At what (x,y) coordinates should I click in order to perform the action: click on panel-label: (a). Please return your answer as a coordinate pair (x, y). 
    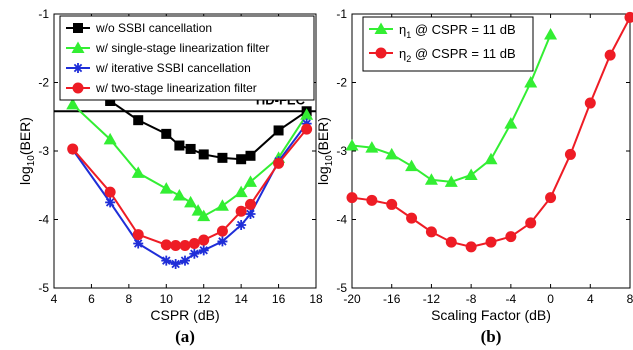
    Looking at the image, I should click on (185, 336).